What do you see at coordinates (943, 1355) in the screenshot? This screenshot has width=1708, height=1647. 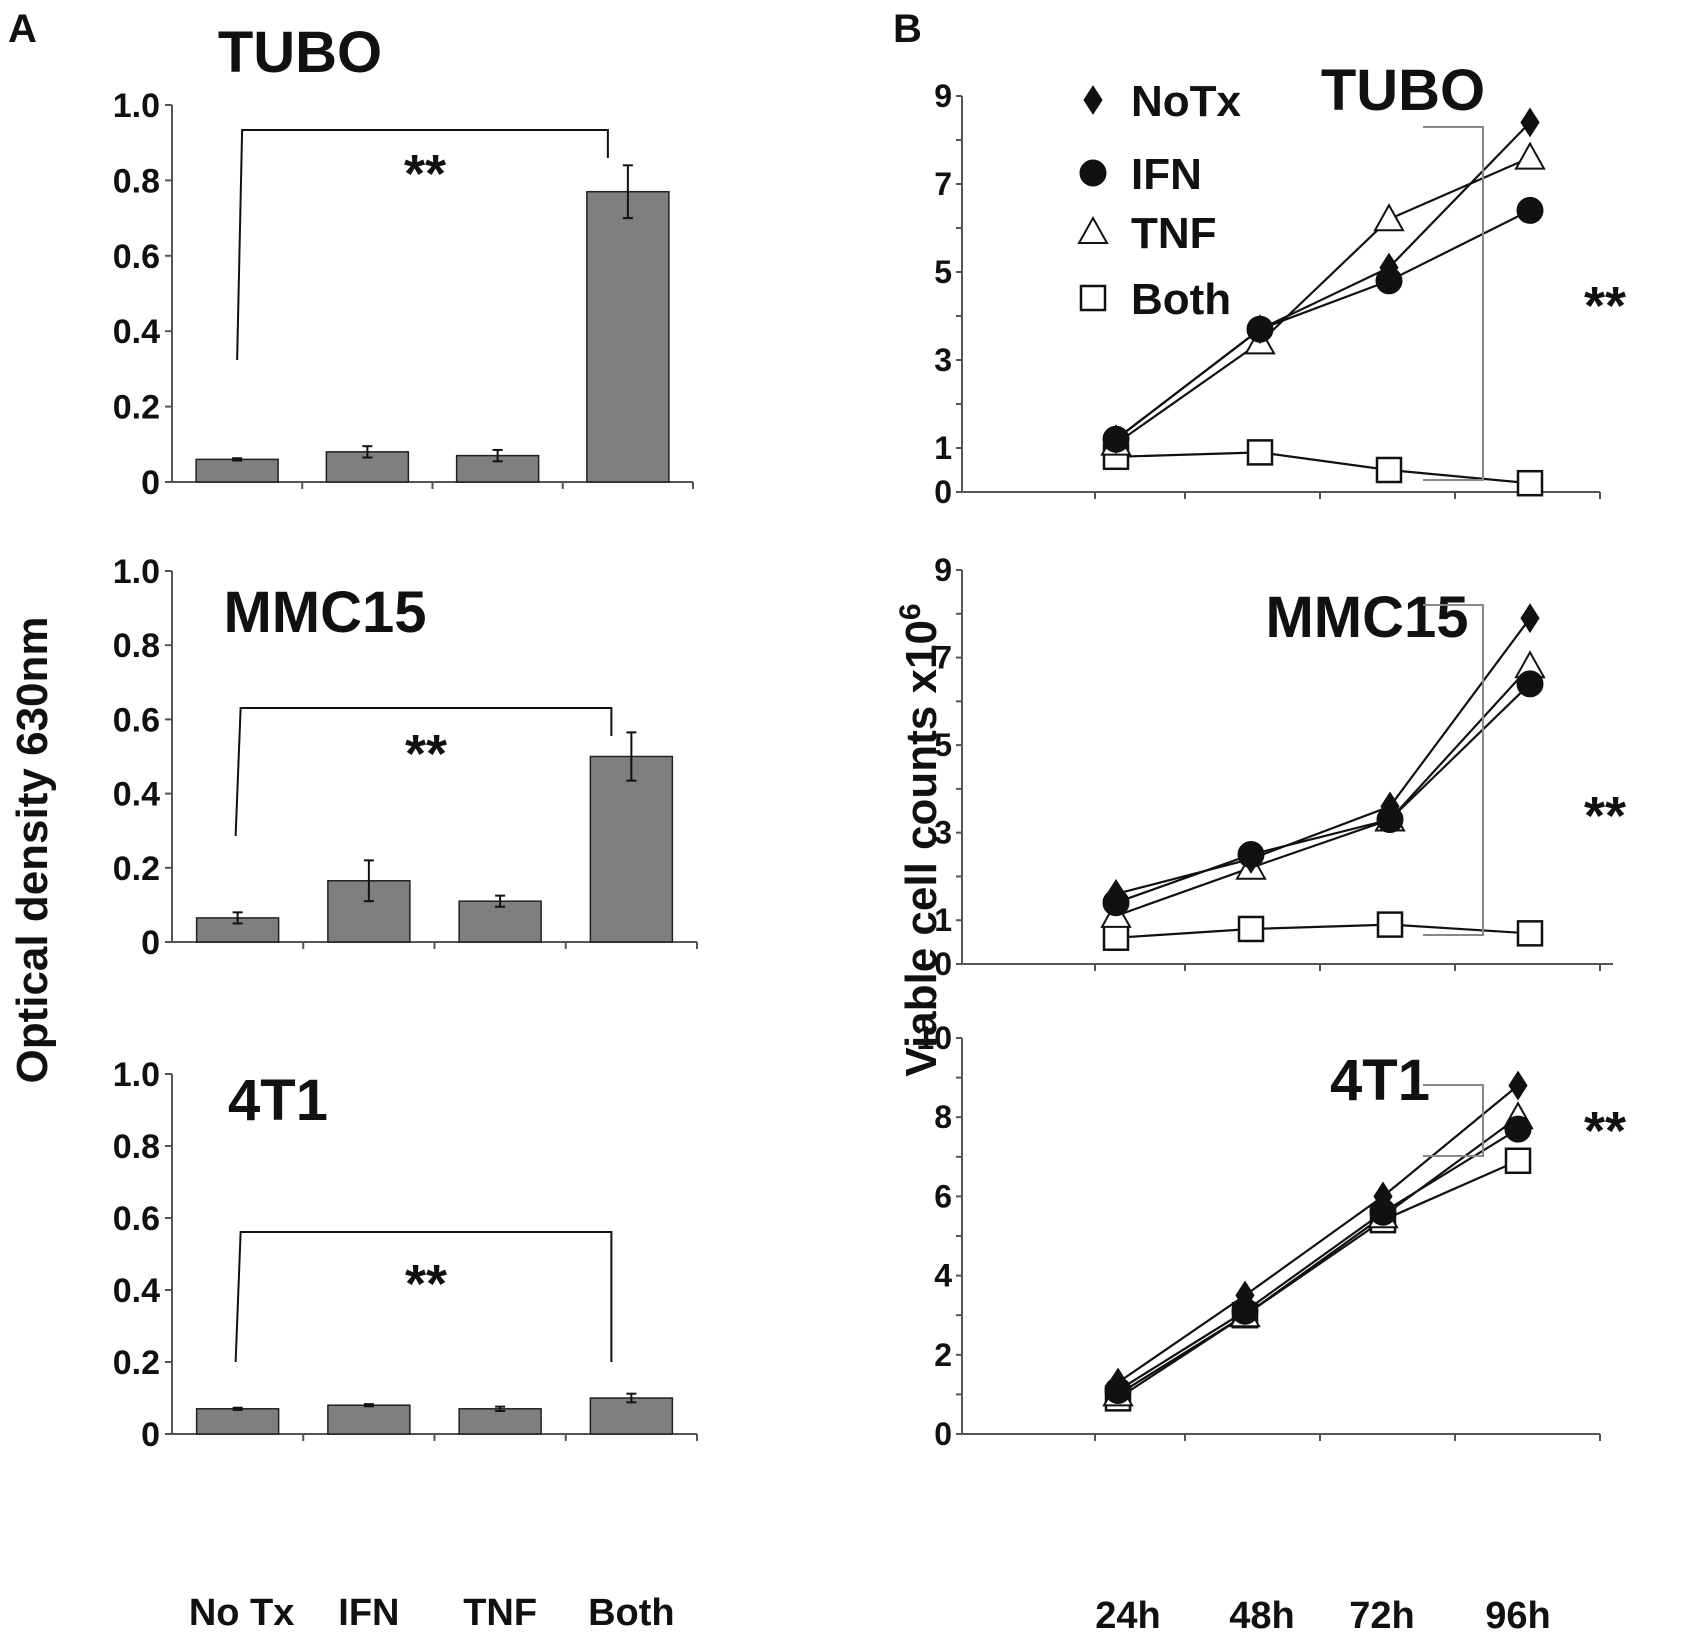 I see `y-tick-label: 2` at bounding box center [943, 1355].